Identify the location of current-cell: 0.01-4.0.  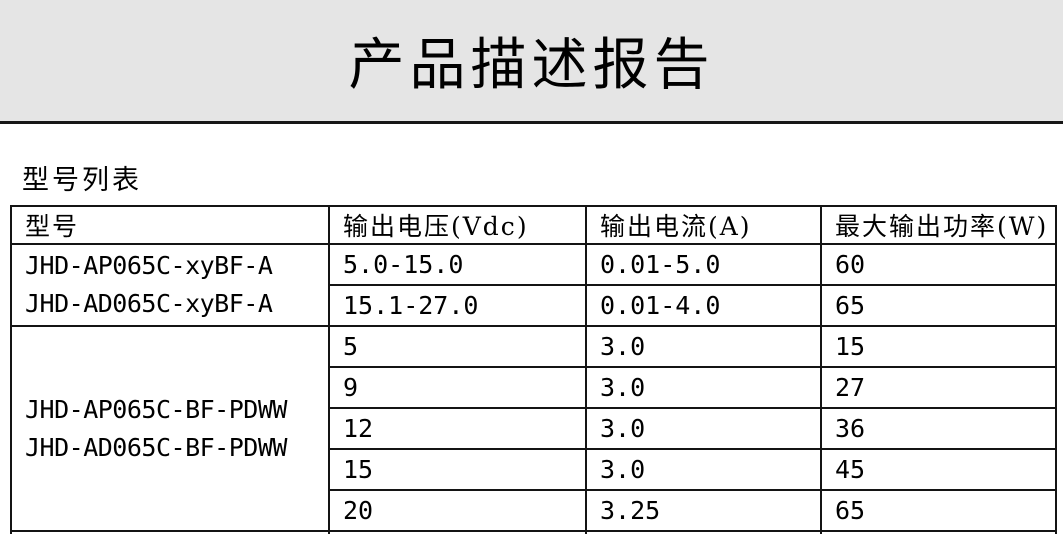
(703, 305).